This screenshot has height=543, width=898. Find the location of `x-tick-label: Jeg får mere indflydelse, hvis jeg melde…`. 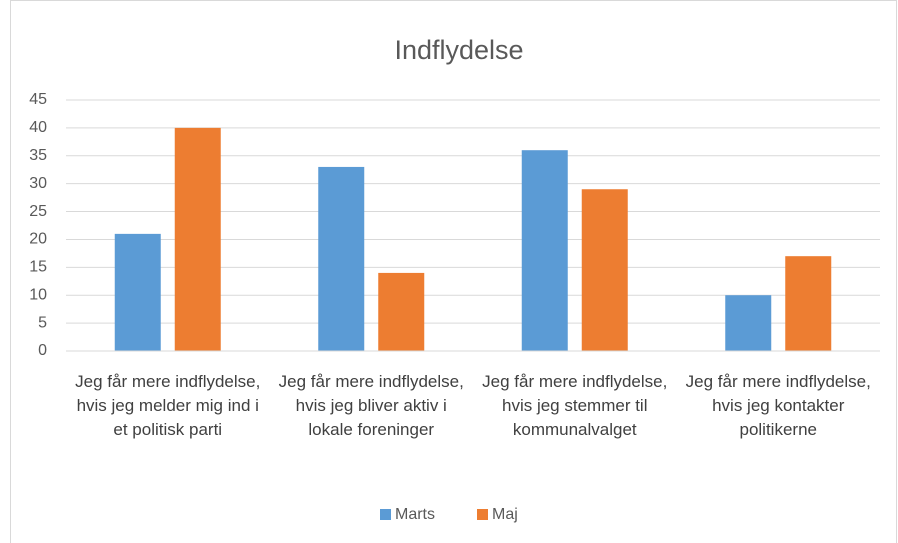

x-tick-label: Jeg får mere indflydelse, hvis jeg melde… is located at coordinates (168, 405).